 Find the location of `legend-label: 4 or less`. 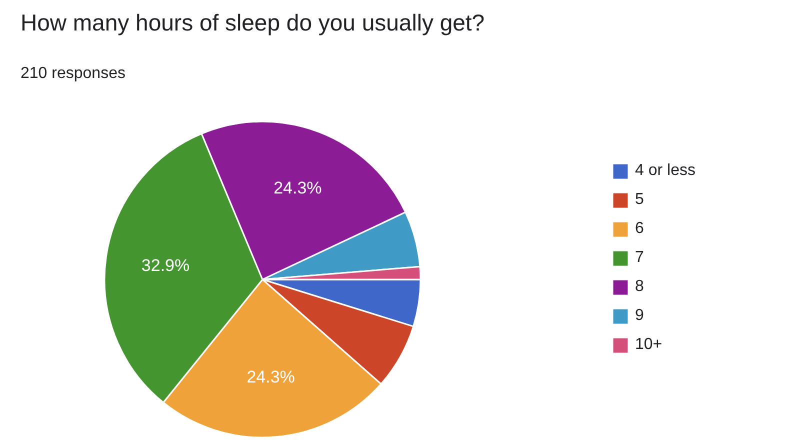

legend-label: 4 or less is located at coordinates (665, 171).